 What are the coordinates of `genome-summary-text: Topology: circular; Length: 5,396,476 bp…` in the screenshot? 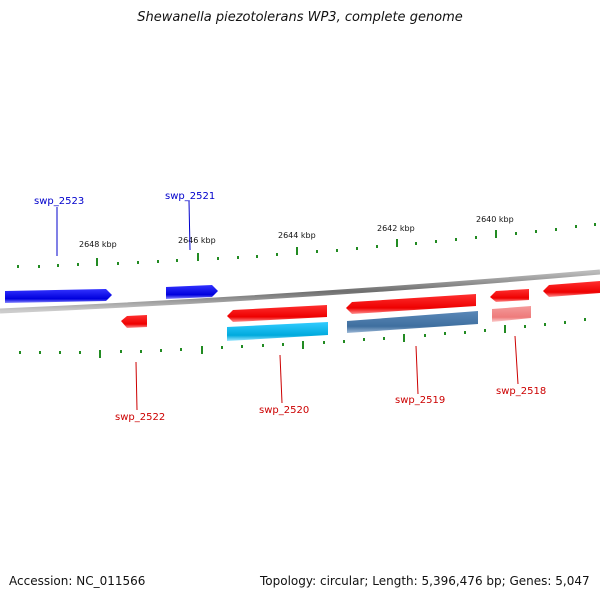 It's located at (425, 581).